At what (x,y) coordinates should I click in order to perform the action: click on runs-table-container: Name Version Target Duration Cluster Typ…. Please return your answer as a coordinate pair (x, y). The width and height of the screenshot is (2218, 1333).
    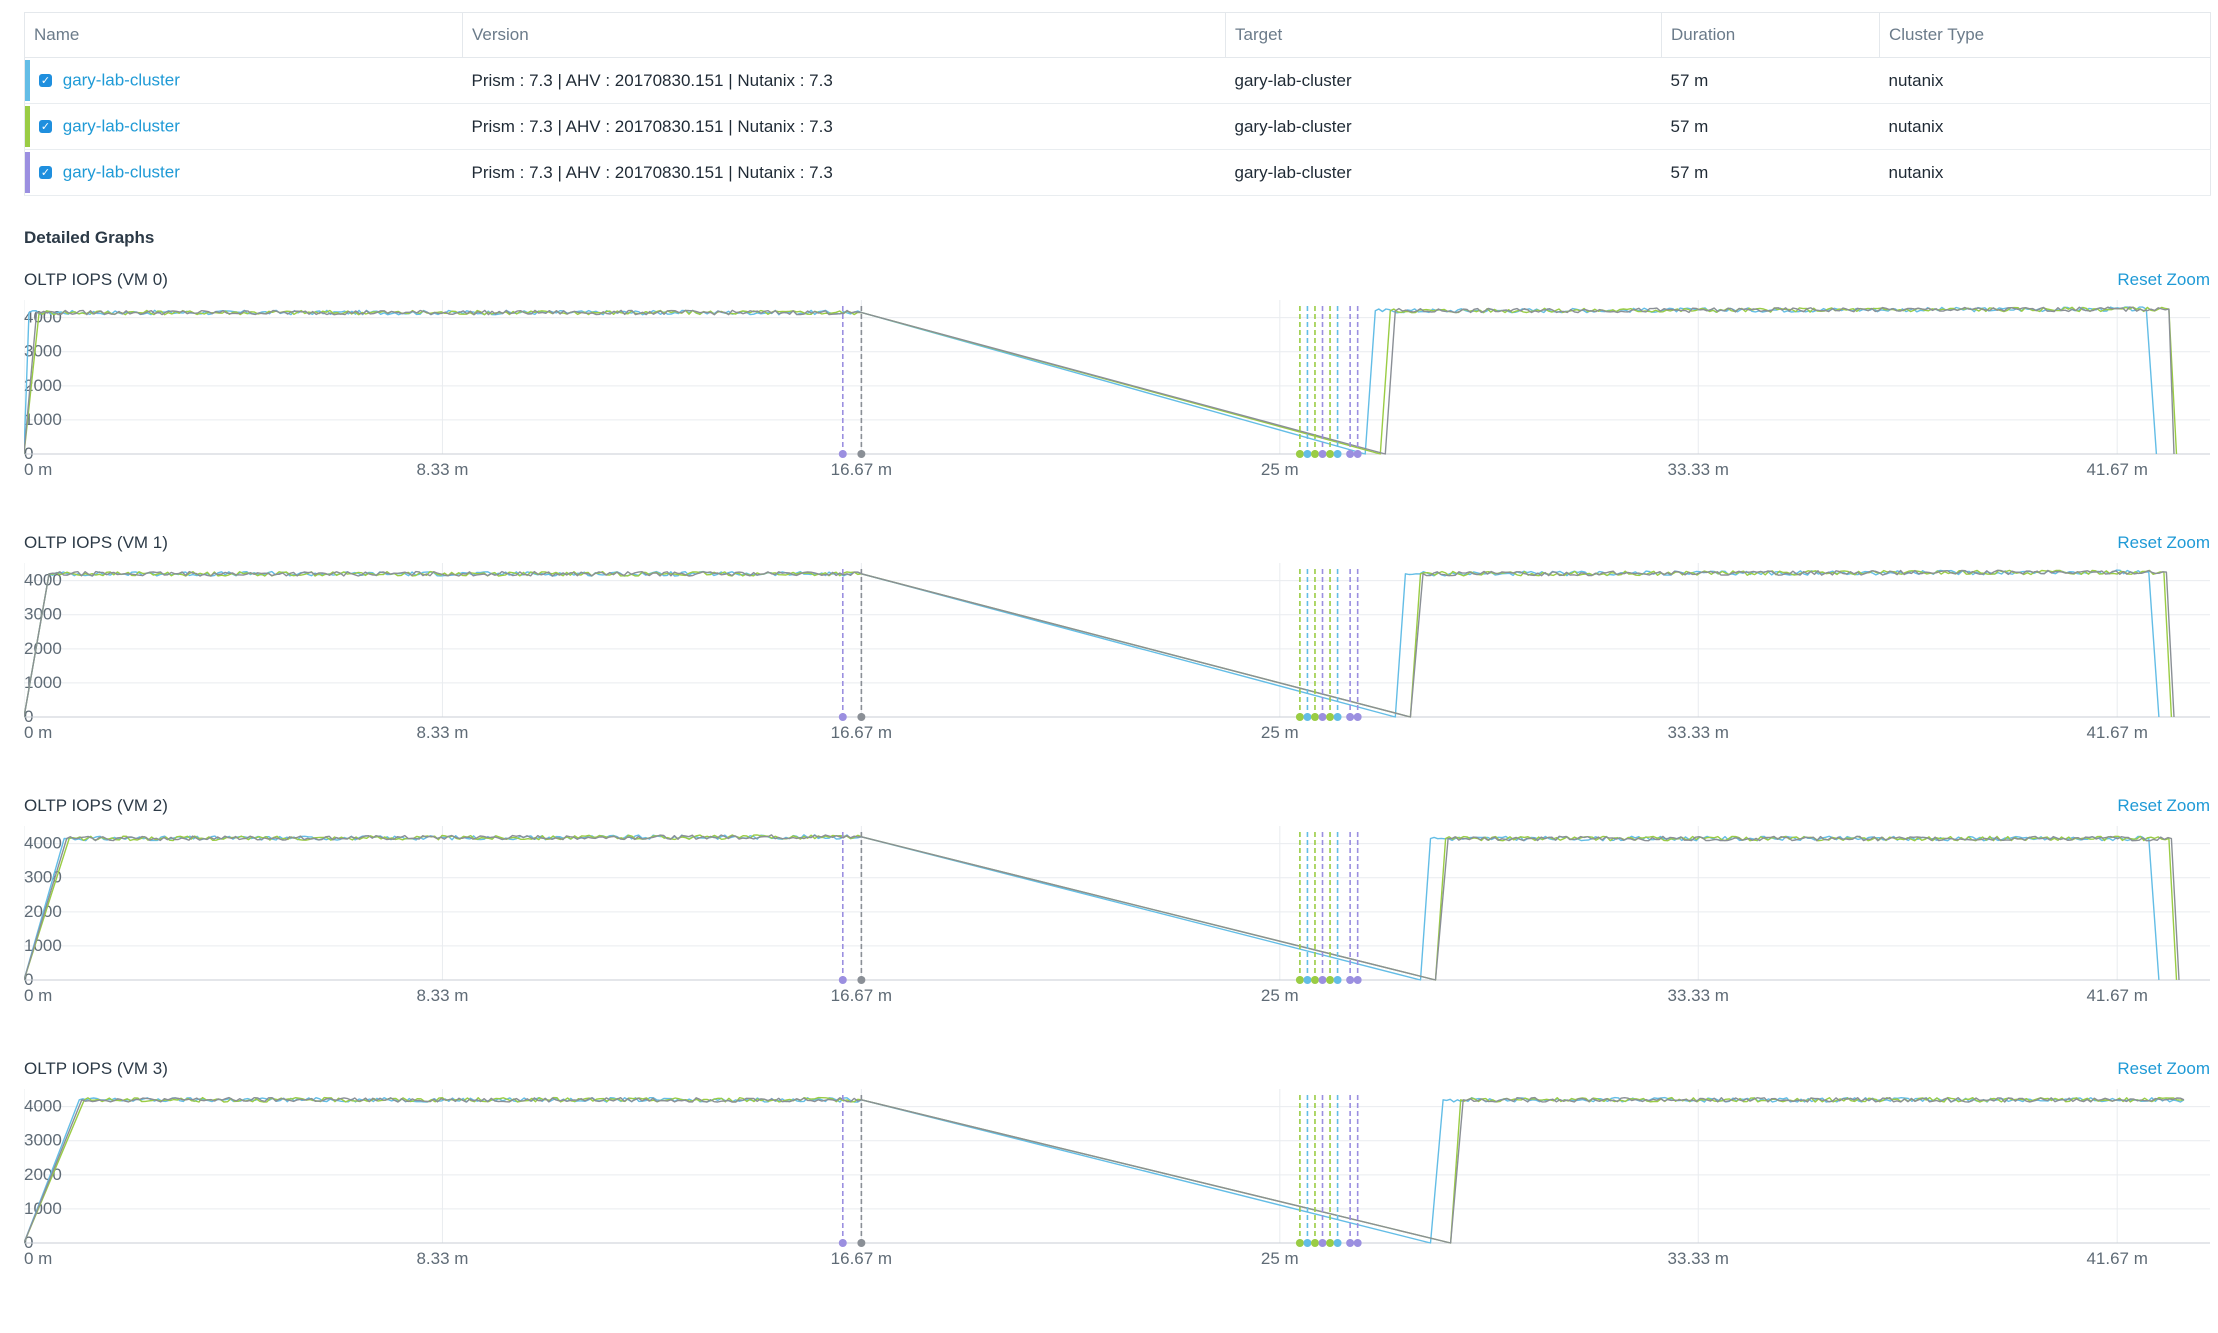
    Looking at the image, I should click on (1117, 104).